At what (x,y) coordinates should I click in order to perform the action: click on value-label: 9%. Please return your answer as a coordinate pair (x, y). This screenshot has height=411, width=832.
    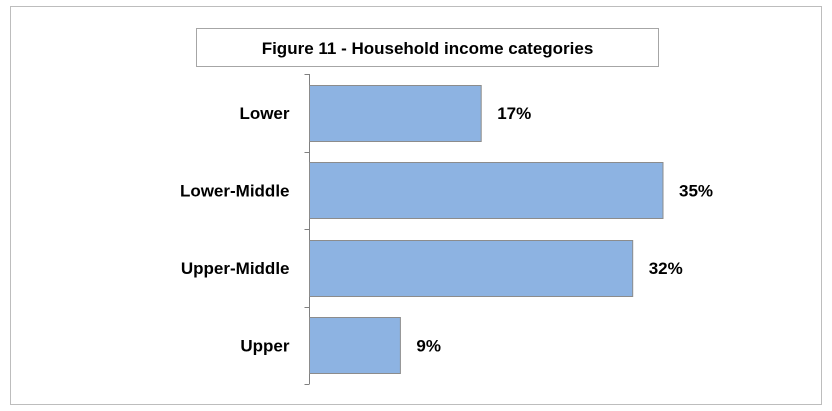
    Looking at the image, I should click on (428, 345).